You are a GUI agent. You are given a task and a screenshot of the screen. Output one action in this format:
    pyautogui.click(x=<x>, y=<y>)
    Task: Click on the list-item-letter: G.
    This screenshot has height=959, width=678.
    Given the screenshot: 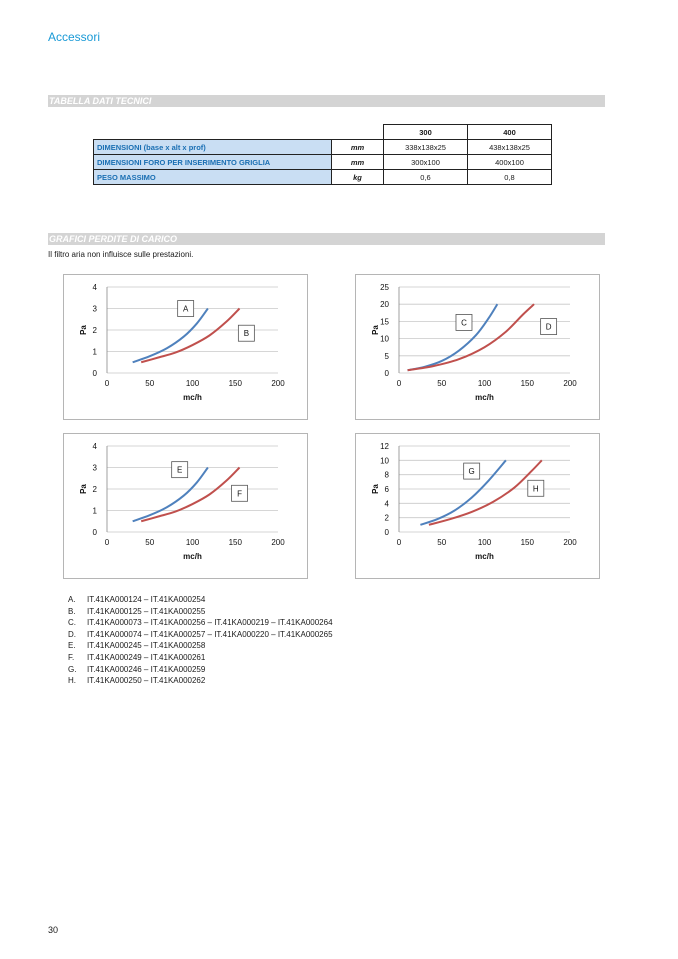 What is the action you would take?
    pyautogui.click(x=72, y=669)
    